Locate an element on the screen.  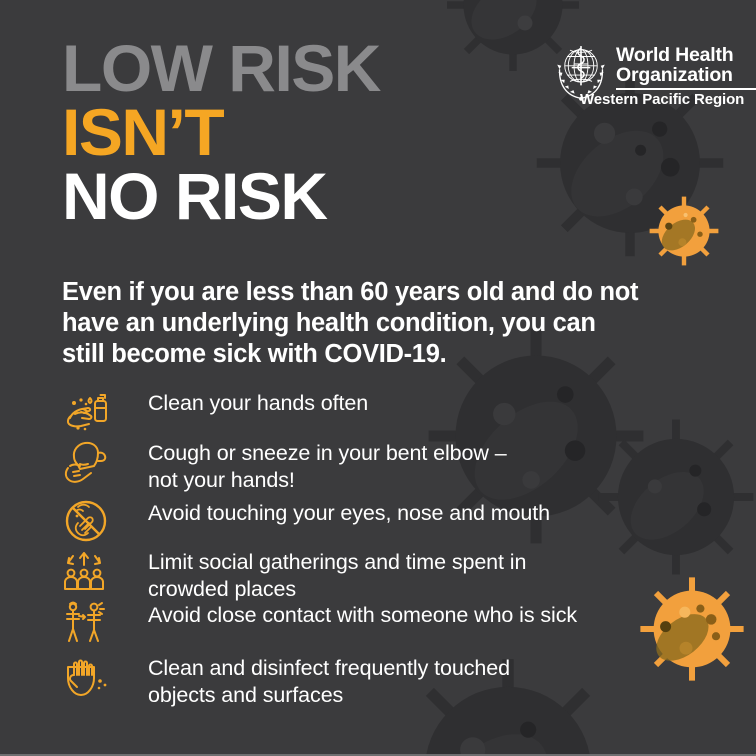
list-item: Clean your hands often is located at coordinates (392, 413).